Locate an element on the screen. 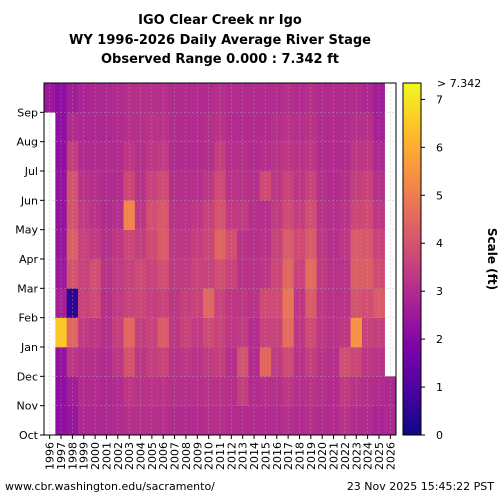 The image size is (500, 500). x-tick-label-2020: 2020 is located at coordinates (322, 456).